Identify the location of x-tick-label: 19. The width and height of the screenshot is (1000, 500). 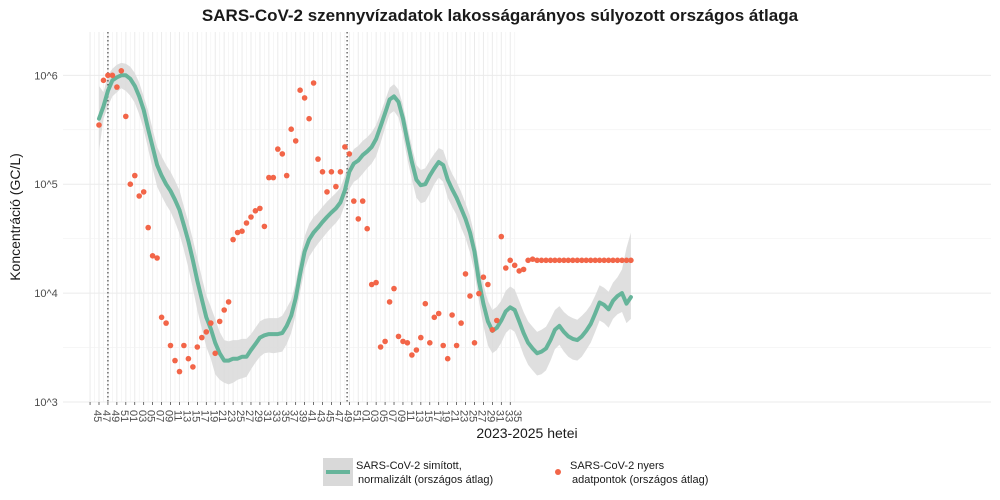
(446, 416).